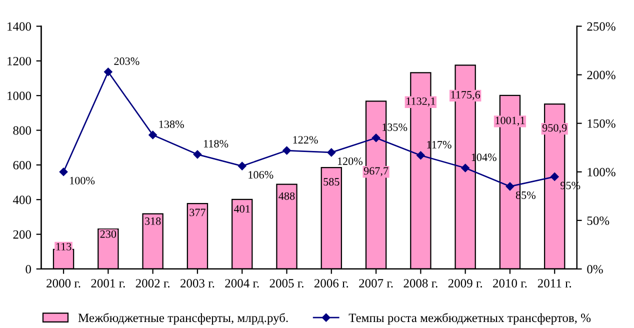  Describe the element at coordinates (465, 283) in the screenshot. I see `x-tick-label: 2009 г.` at that location.